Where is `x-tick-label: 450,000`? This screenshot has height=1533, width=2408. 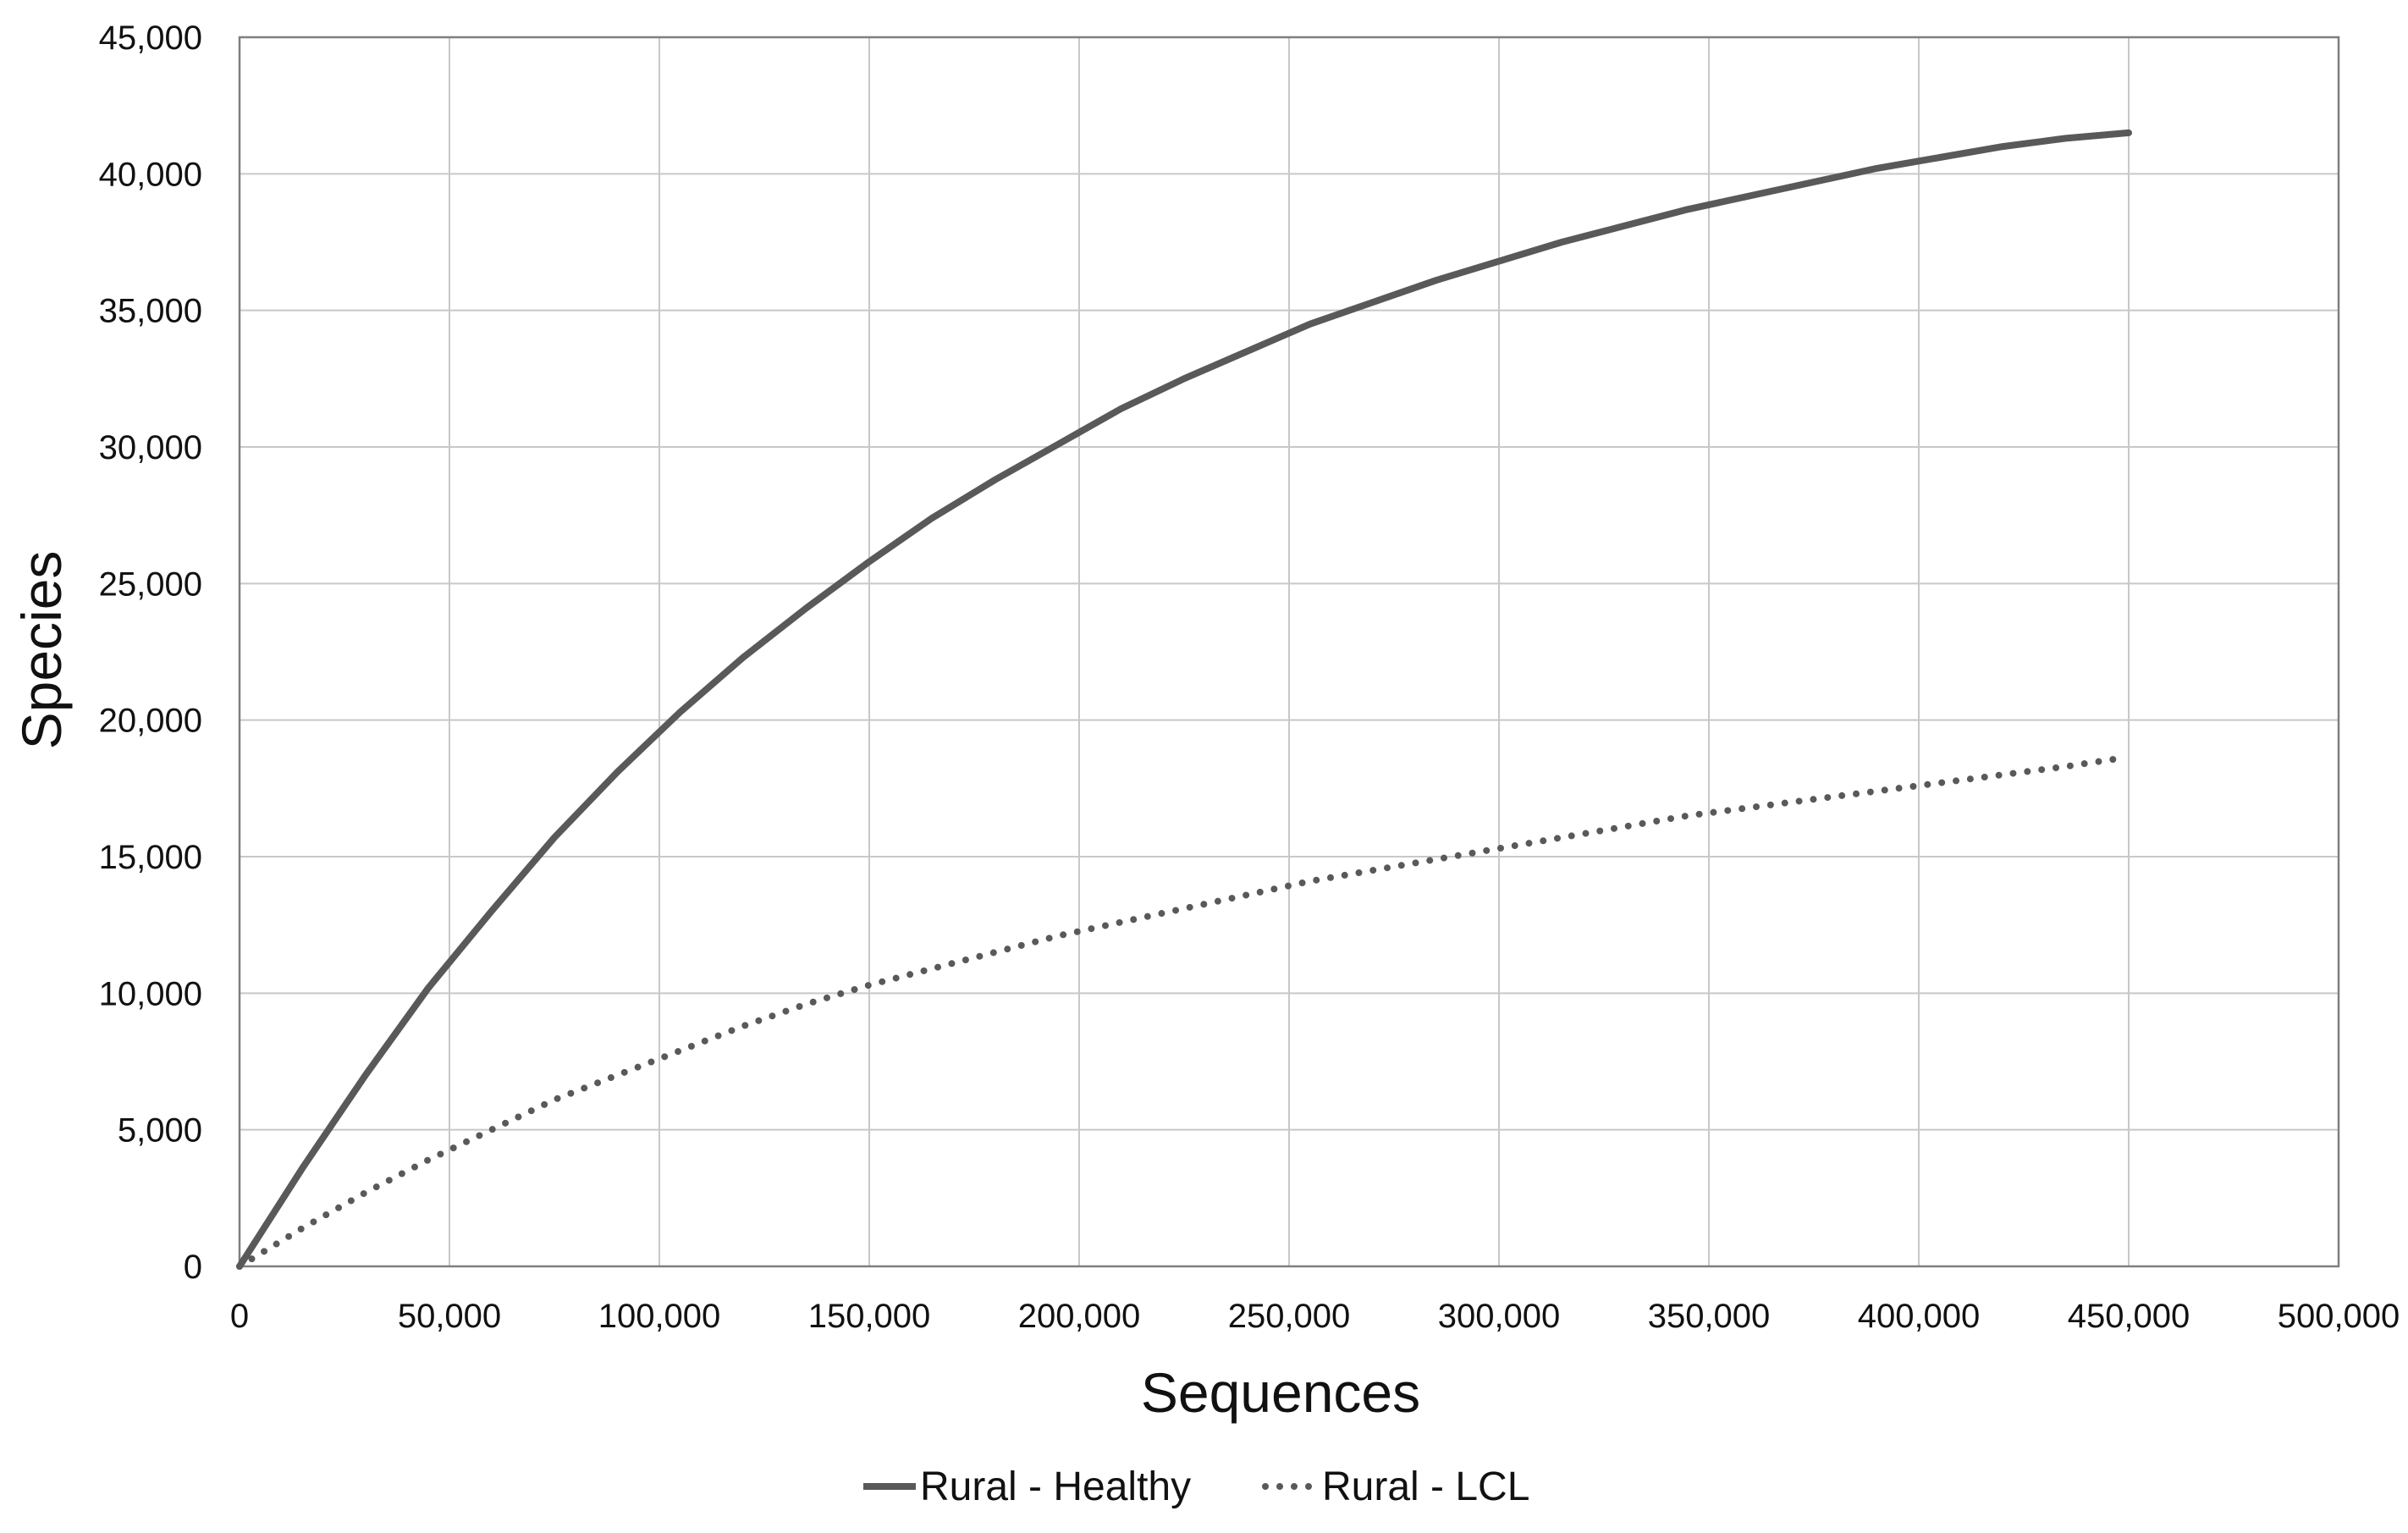 x-tick-label: 450,000 is located at coordinates (2129, 1316).